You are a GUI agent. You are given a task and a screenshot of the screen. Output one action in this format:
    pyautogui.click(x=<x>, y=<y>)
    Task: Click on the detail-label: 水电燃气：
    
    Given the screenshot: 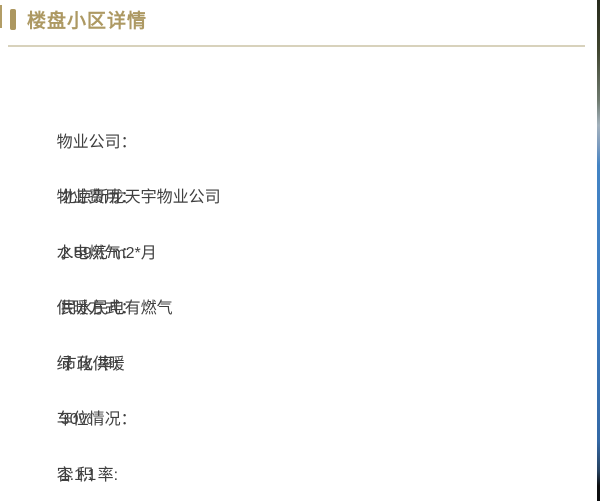 What is the action you would take?
    pyautogui.click(x=96, y=253)
    